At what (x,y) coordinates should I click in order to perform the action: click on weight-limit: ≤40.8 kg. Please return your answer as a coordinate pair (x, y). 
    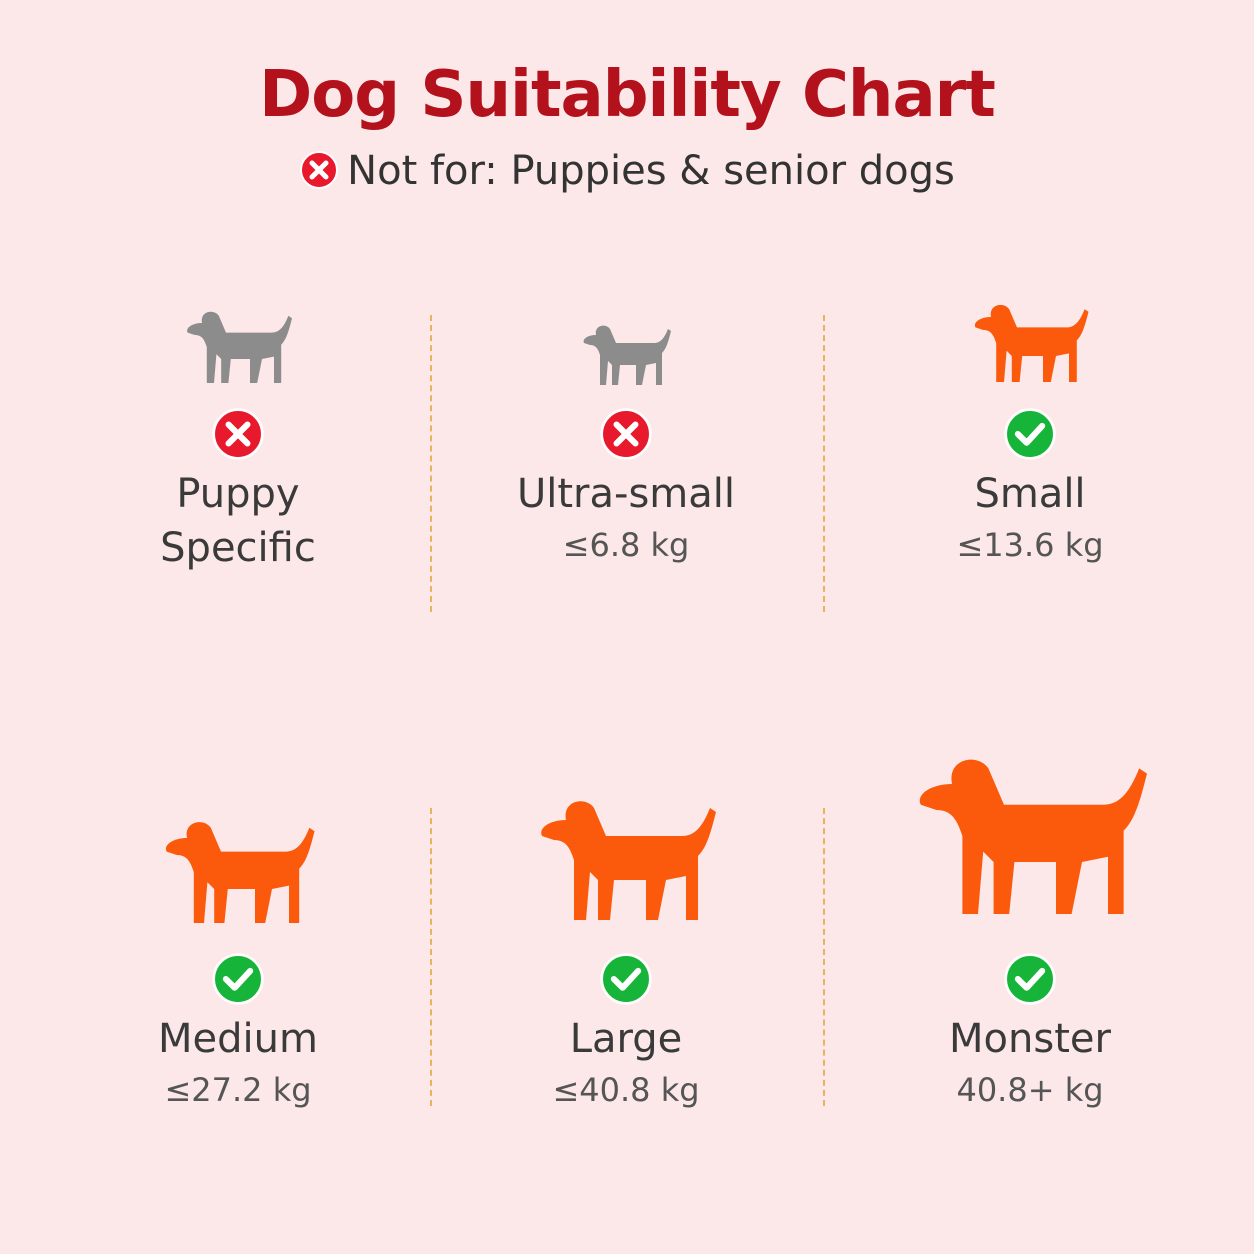
    Looking at the image, I should click on (626, 1090).